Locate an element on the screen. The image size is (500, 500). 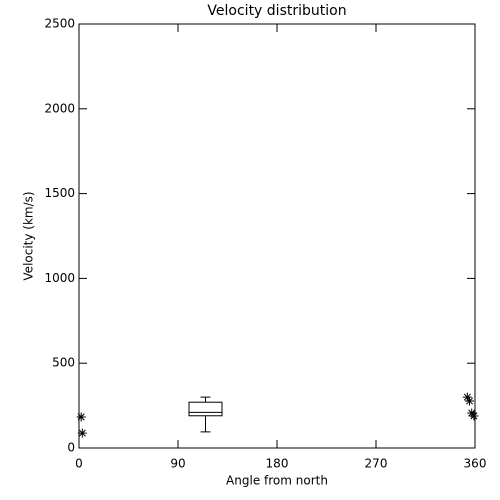
x-tick-label: 270 is located at coordinates (376, 464).